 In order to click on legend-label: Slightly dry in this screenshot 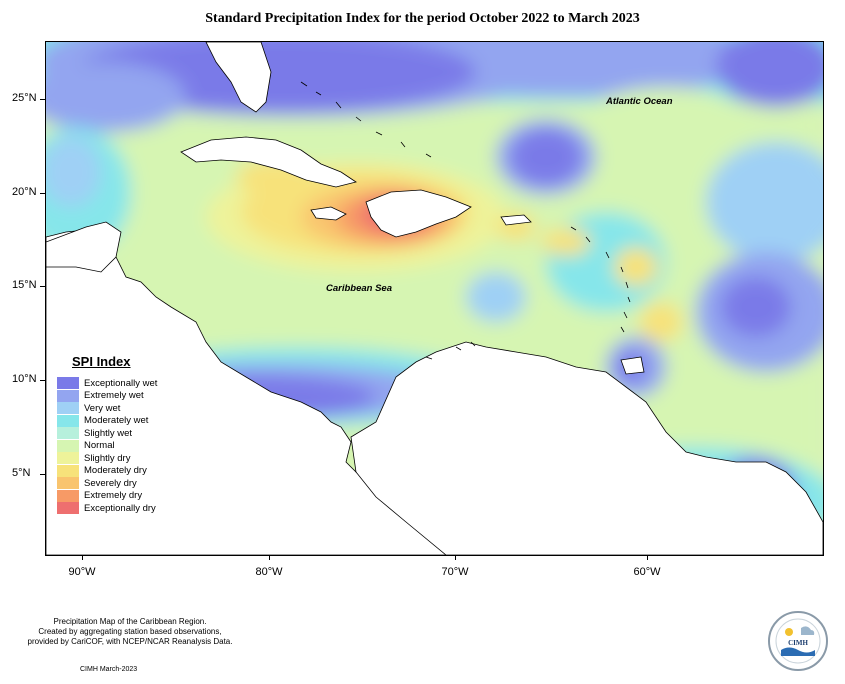, I will do `click(107, 458)`.